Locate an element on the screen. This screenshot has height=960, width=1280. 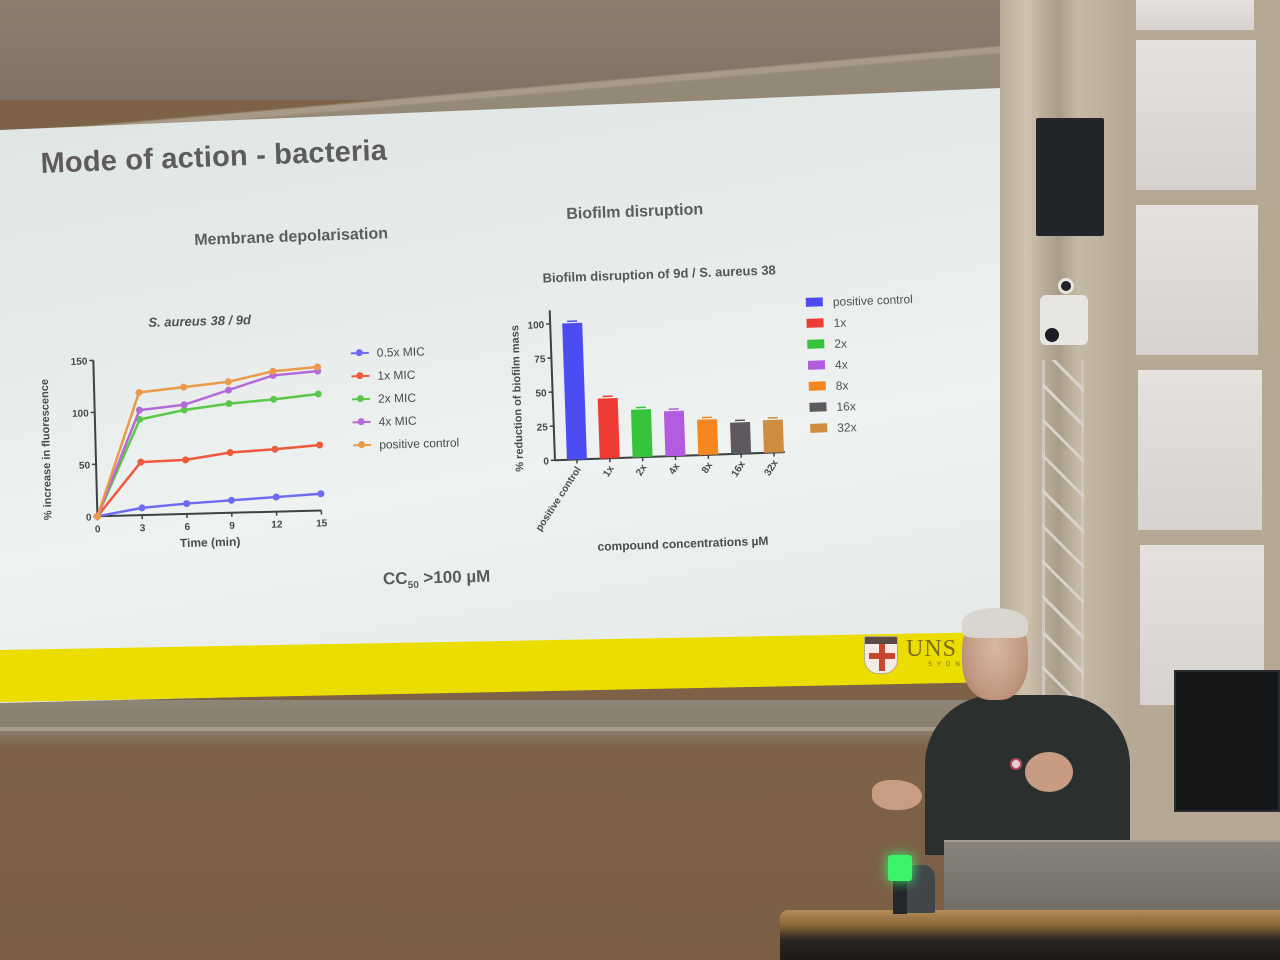
legend-label: 1x is located at coordinates (840, 322).